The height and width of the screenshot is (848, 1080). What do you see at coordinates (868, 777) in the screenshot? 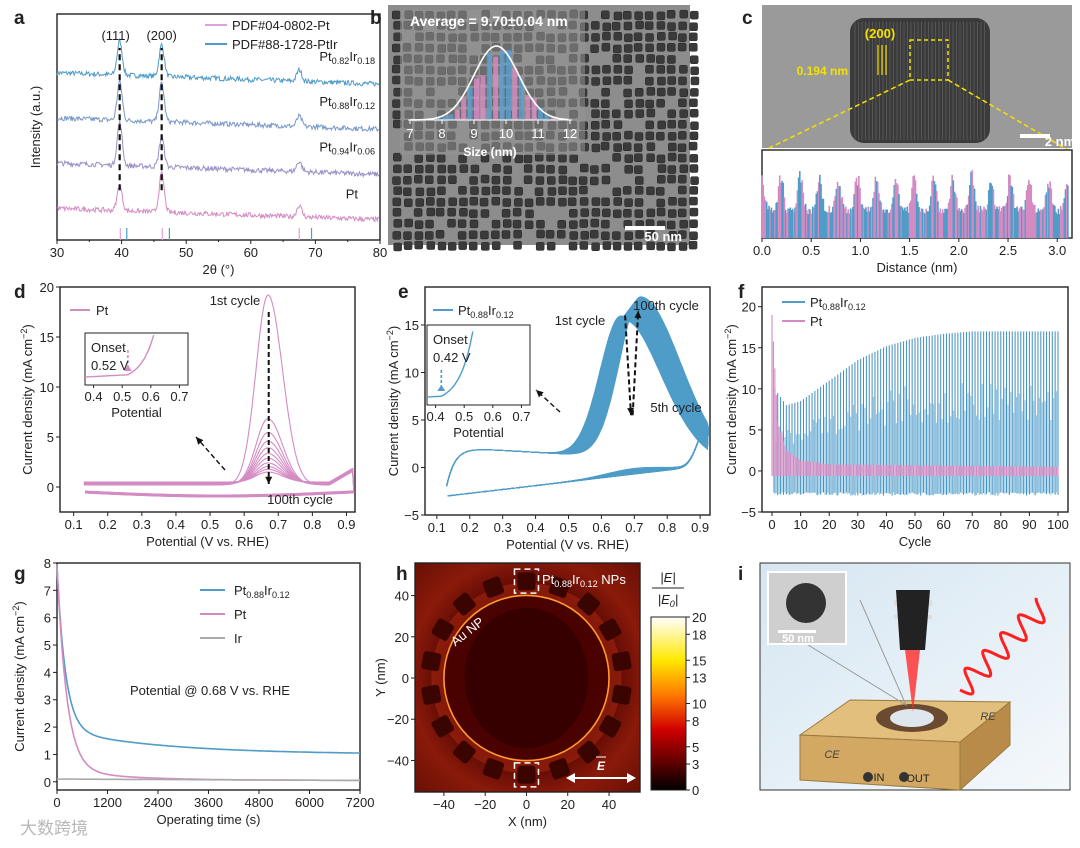
I see `inlet-port` at bounding box center [868, 777].